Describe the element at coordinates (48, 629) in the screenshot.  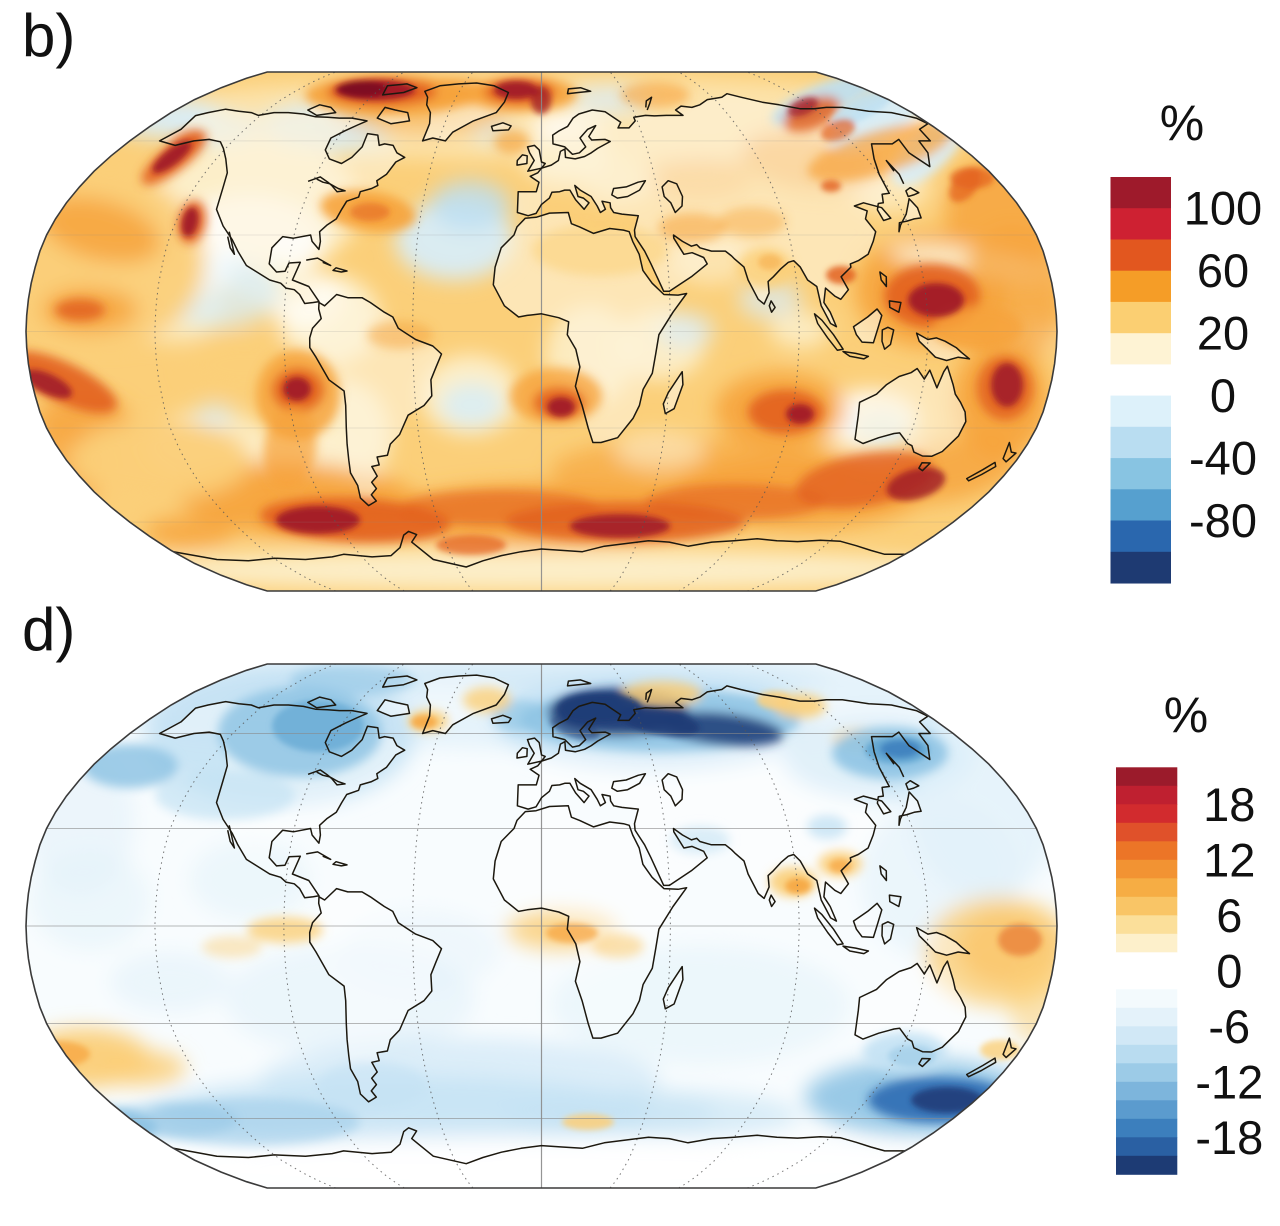
I see `svg-text: d)` at that location.